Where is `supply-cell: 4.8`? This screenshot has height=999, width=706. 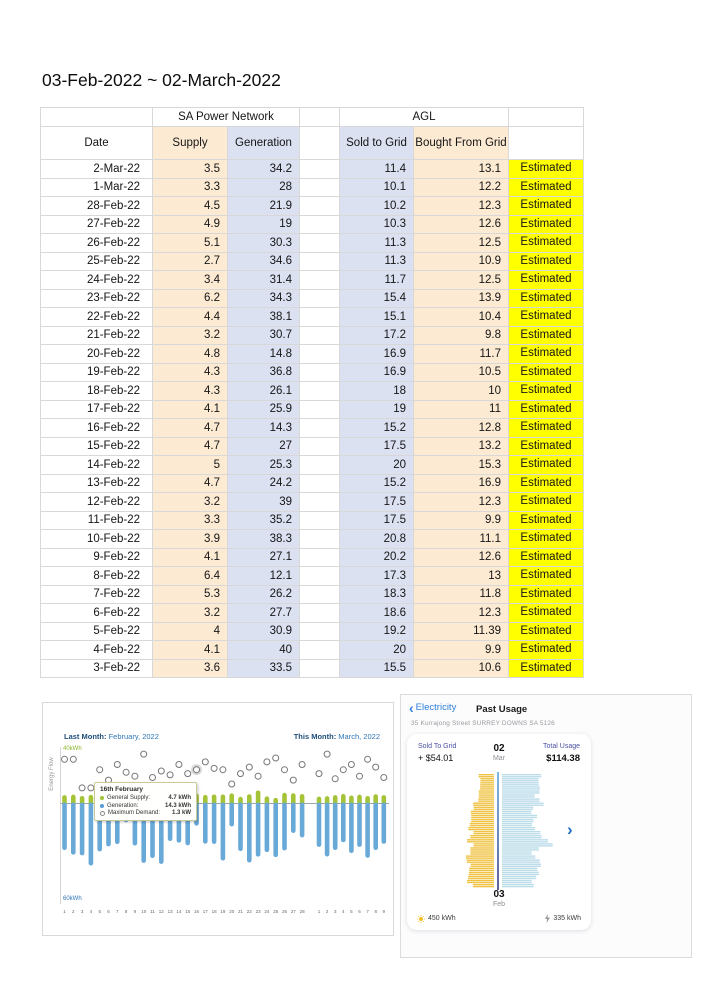 supply-cell: 4.8 is located at coordinates (190, 354).